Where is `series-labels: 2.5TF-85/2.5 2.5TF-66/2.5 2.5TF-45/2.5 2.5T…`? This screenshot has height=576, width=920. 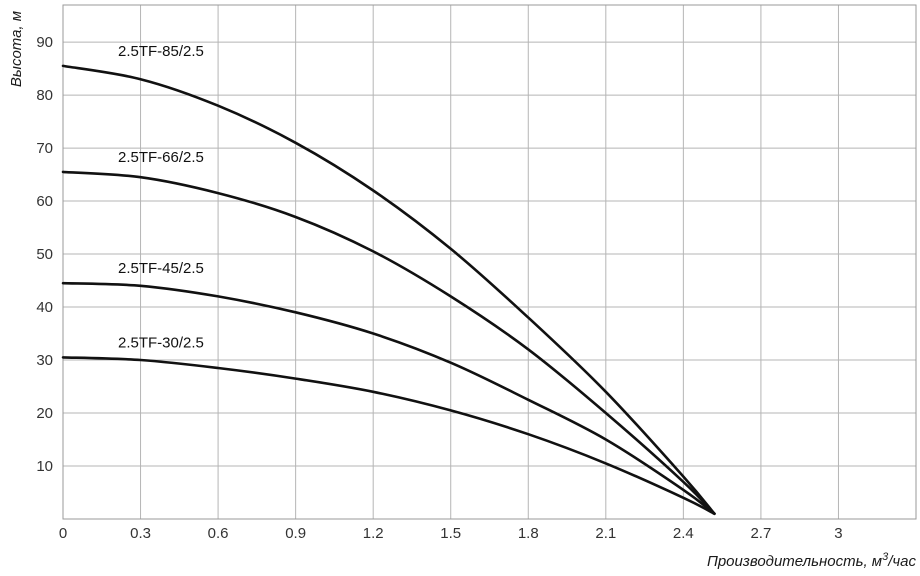 series-labels: 2.5TF-85/2.5 2.5TF-66/2.5 2.5TF-45/2.5 2.5T… is located at coordinates (161, 197).